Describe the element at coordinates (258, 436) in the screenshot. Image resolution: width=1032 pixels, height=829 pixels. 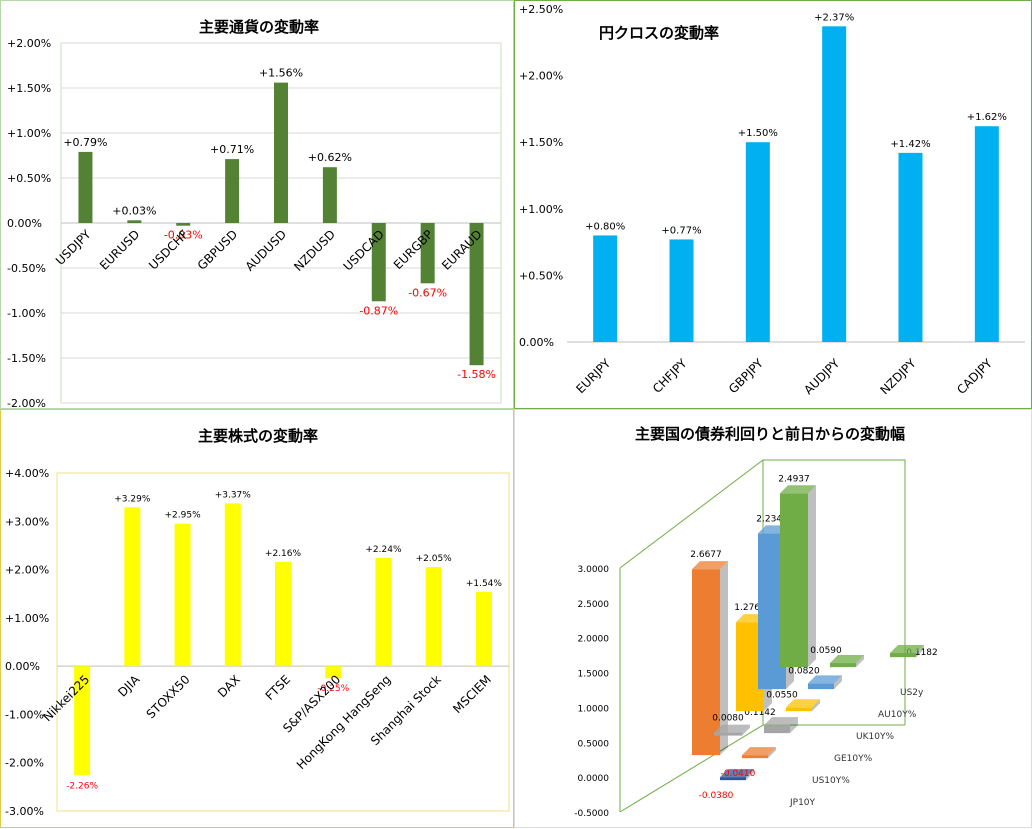
I see `chart-title: 主要株式の変動率` at that location.